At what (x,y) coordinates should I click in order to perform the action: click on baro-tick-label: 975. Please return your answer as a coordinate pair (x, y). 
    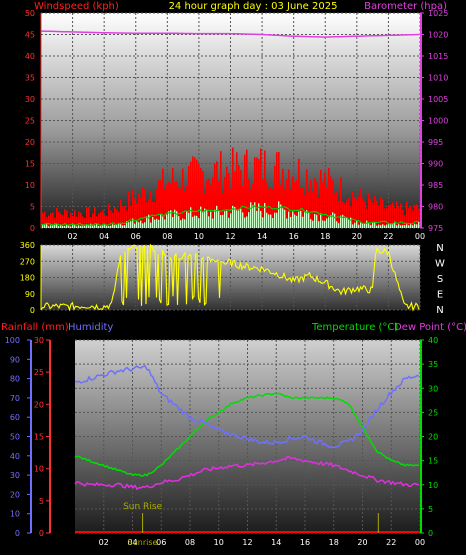
    Looking at the image, I should click on (435, 228).